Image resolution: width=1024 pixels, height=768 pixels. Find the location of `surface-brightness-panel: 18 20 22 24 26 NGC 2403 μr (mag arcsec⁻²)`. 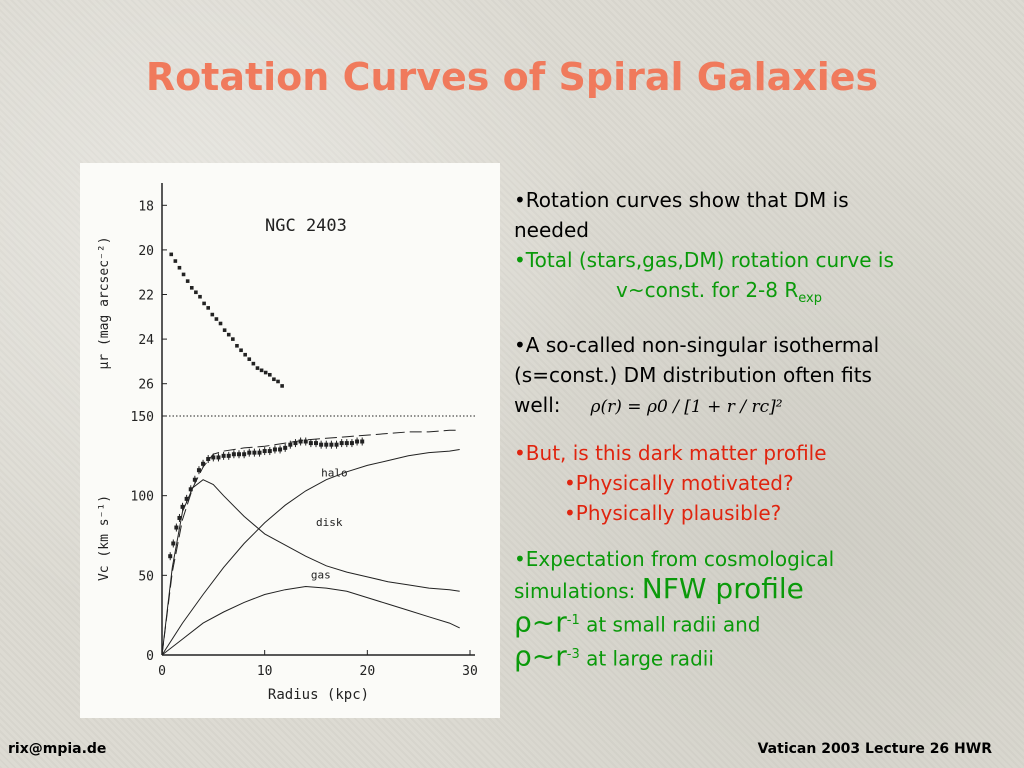

surface-brightness-panel: 18 20 22 24 26 NGC 2403 μr (mag arcsec⁻²) is located at coordinates (286, 300).